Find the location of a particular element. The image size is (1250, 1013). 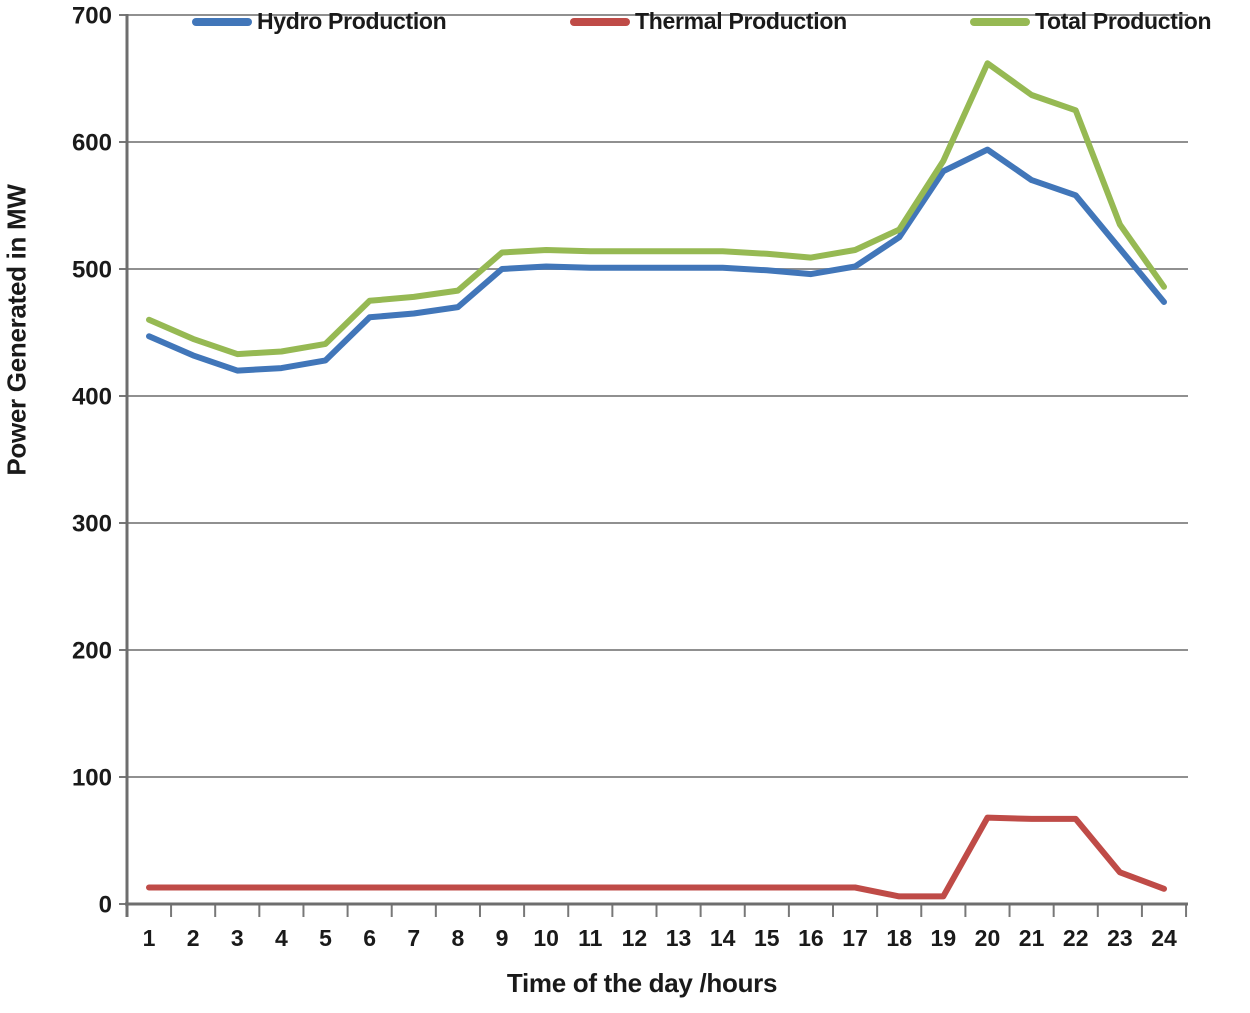

x-tick-label-10: 10 is located at coordinates (546, 938).